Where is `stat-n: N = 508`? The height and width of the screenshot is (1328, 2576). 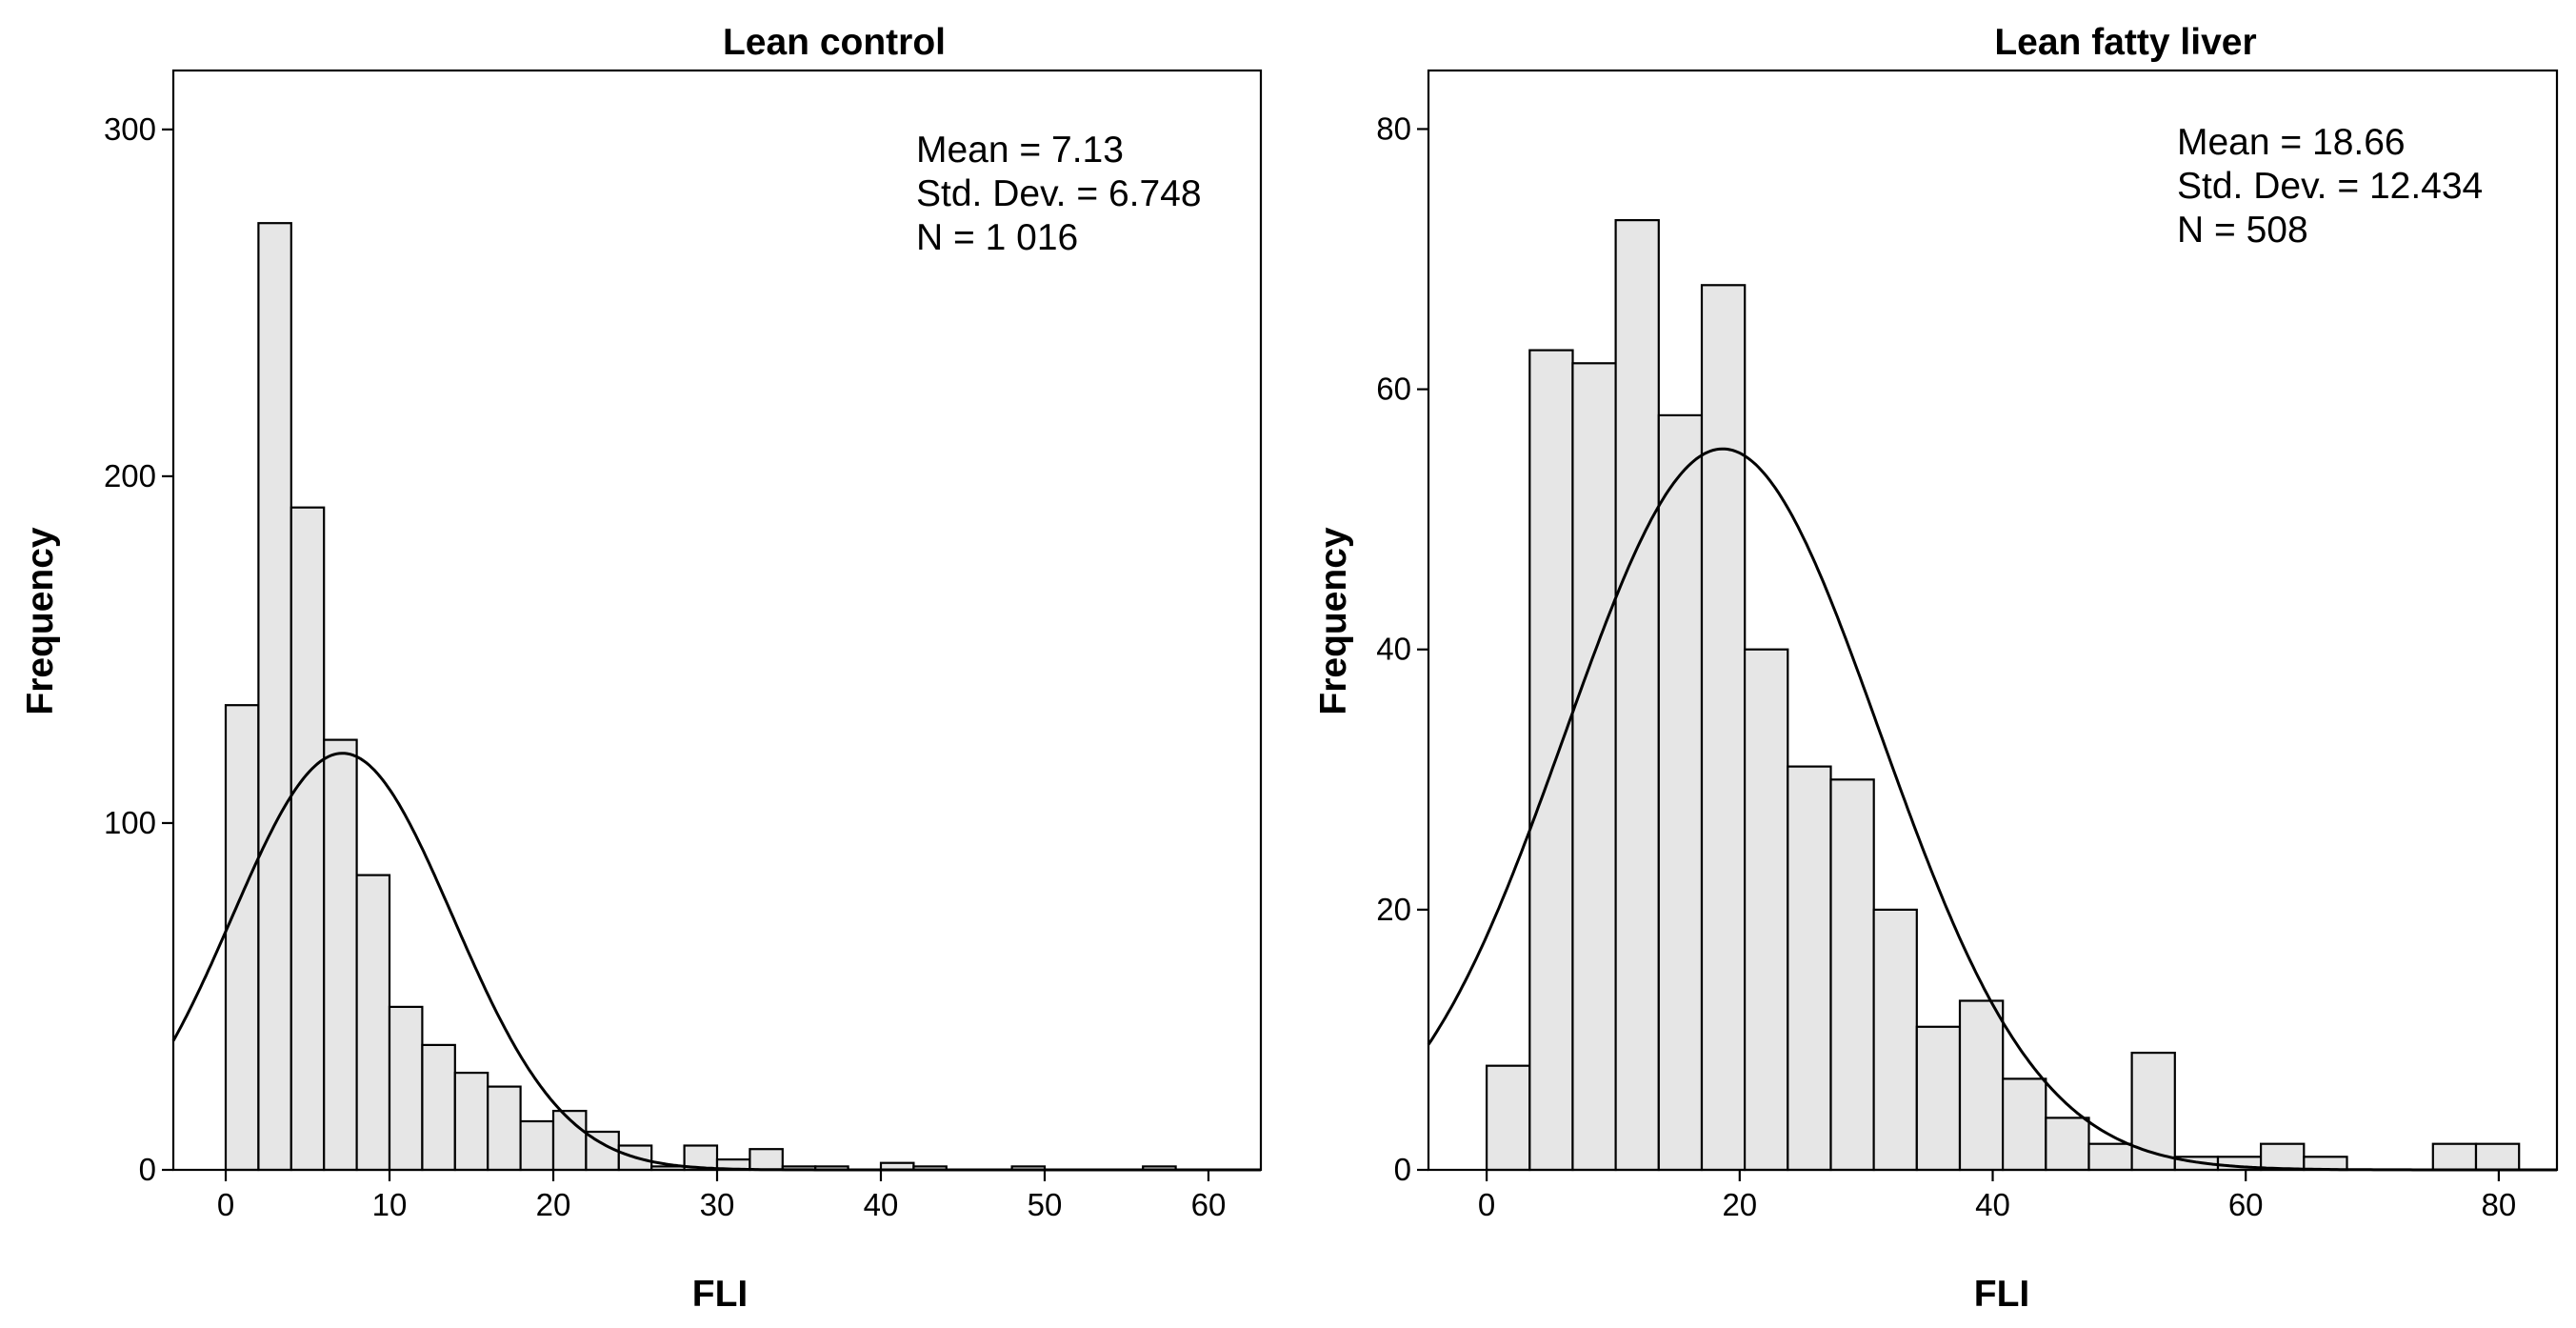 stat-n: N = 508 is located at coordinates (2242, 230).